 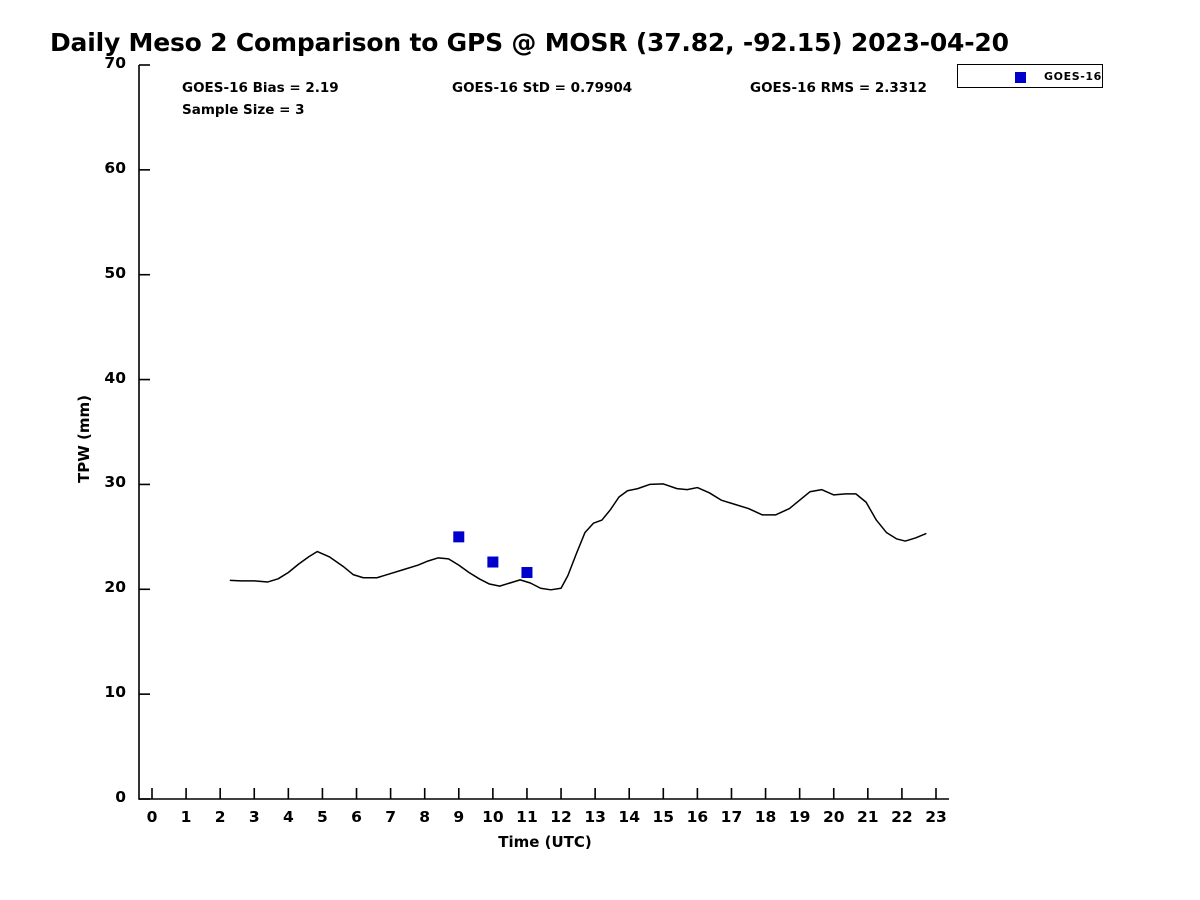 I want to click on x-tick-label: 20, so click(x=833, y=817).